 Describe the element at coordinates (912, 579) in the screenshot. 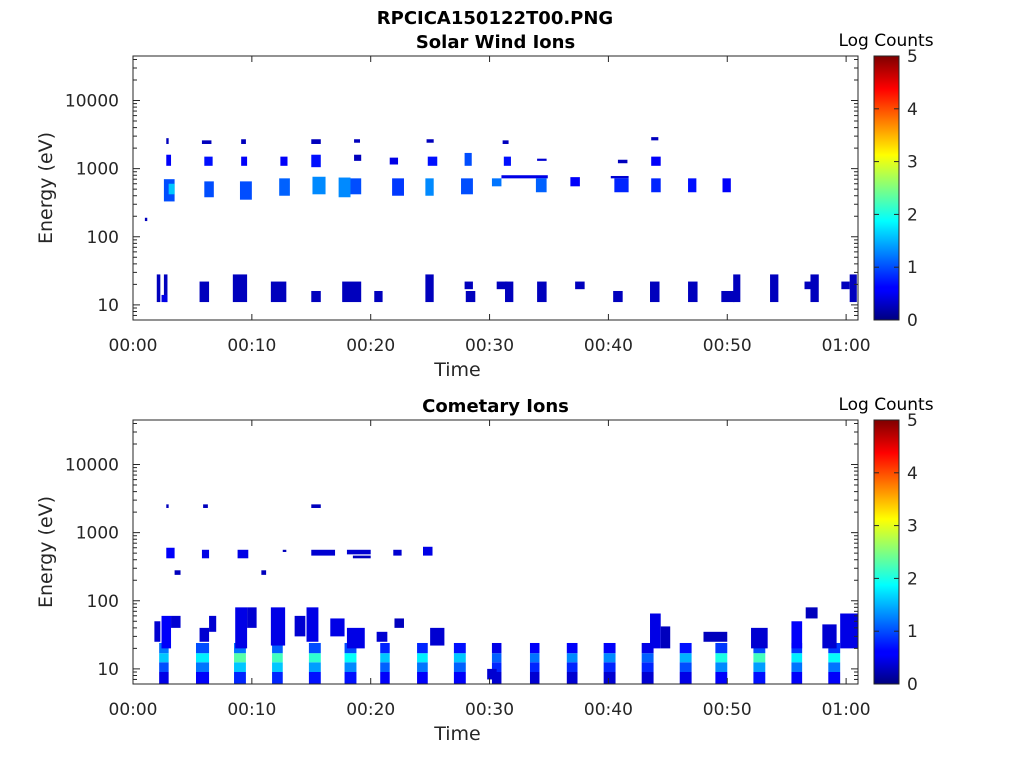

I see `colorbar-tick-label: 2` at that location.